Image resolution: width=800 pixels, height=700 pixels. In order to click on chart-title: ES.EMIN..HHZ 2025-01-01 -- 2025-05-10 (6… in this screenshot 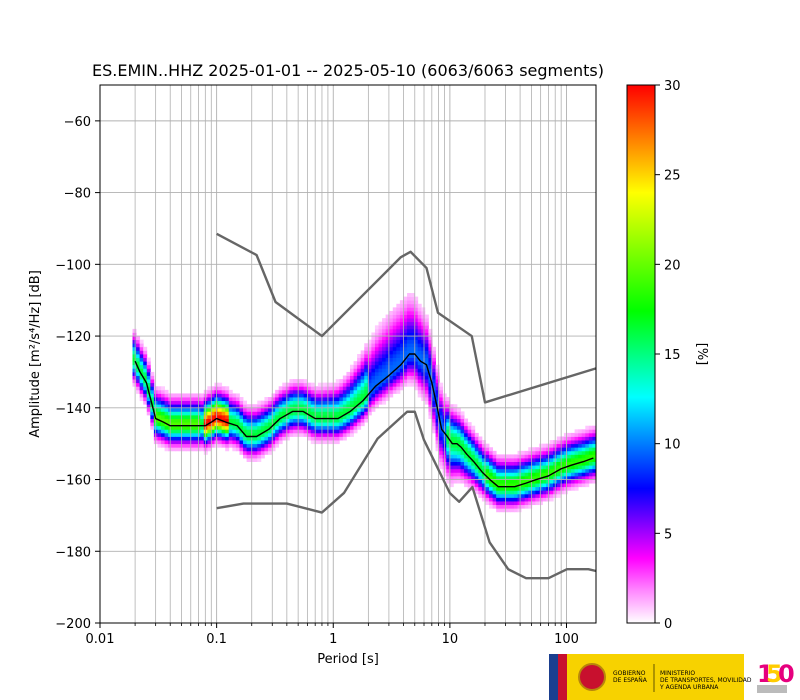, I will do `click(348, 70)`.